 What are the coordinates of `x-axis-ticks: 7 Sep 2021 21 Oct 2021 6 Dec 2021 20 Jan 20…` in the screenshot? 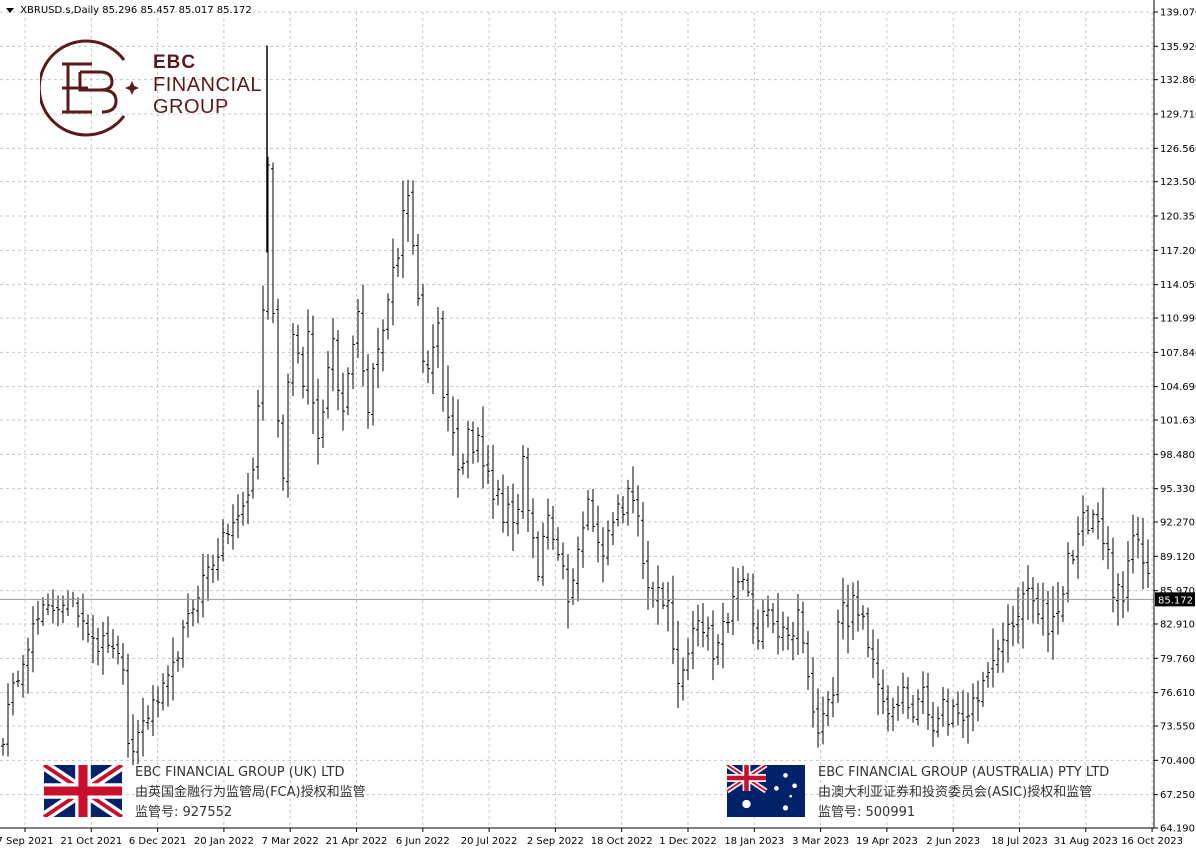 It's located at (591, 837).